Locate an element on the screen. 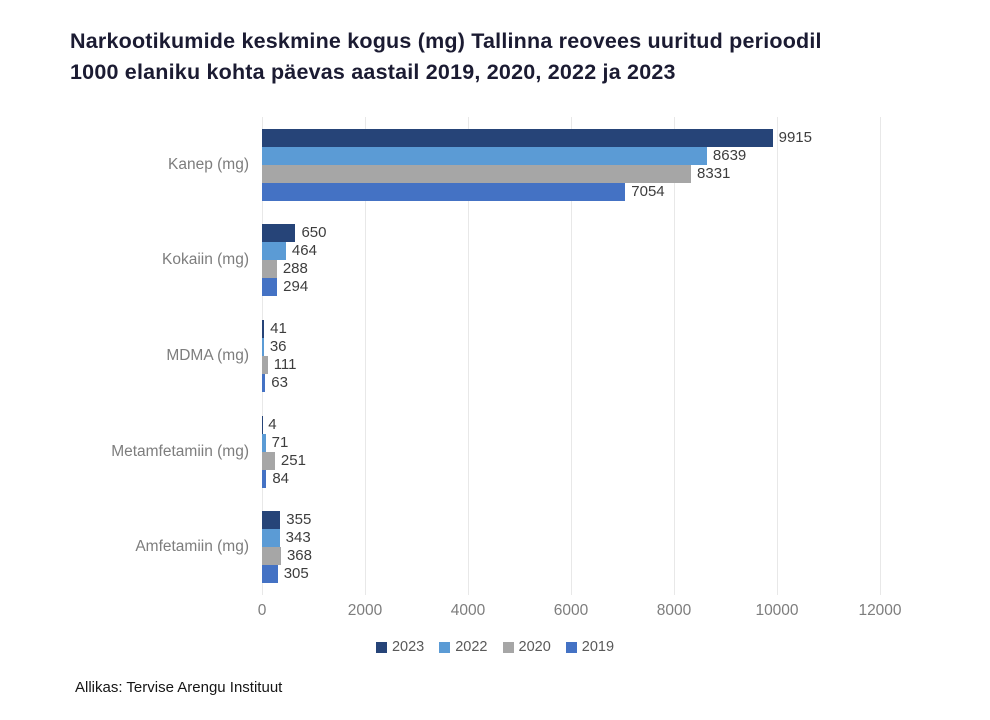 The width and height of the screenshot is (990, 720). legend-item-2020: 2020 is located at coordinates (526, 647).